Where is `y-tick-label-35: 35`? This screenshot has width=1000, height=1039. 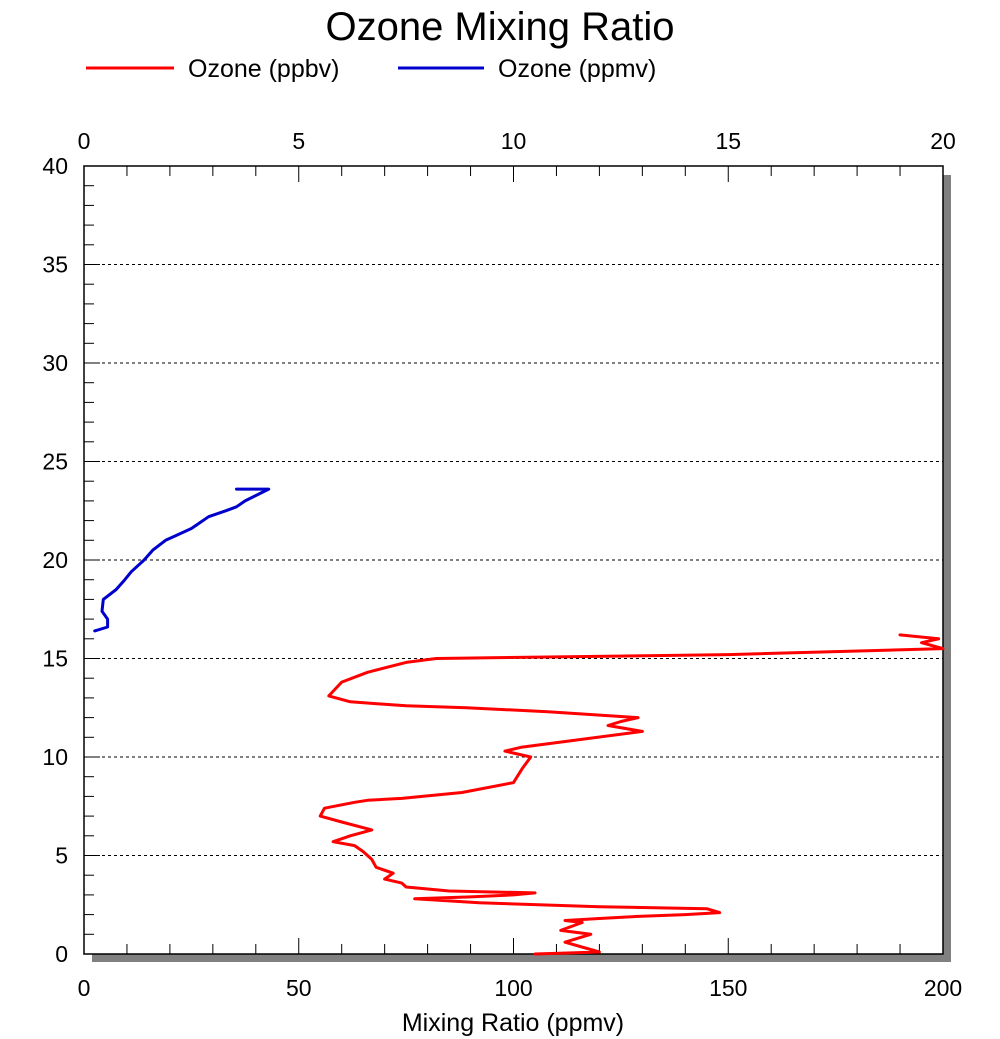 y-tick-label-35: 35 is located at coordinates (55, 265).